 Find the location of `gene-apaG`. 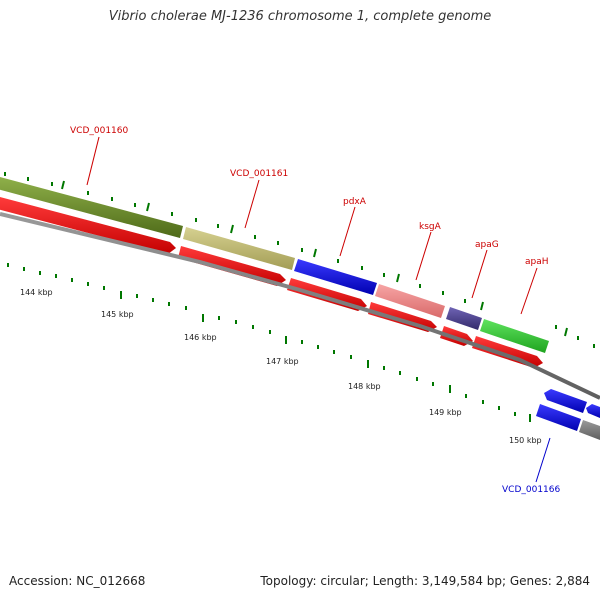

gene-apaG is located at coordinates (464, 318).